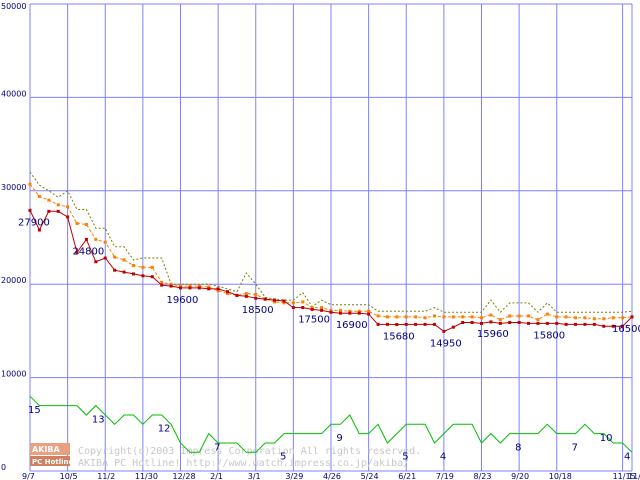  Describe the element at coordinates (13, 93) in the screenshot. I see `y-tick-label: 40000` at that location.